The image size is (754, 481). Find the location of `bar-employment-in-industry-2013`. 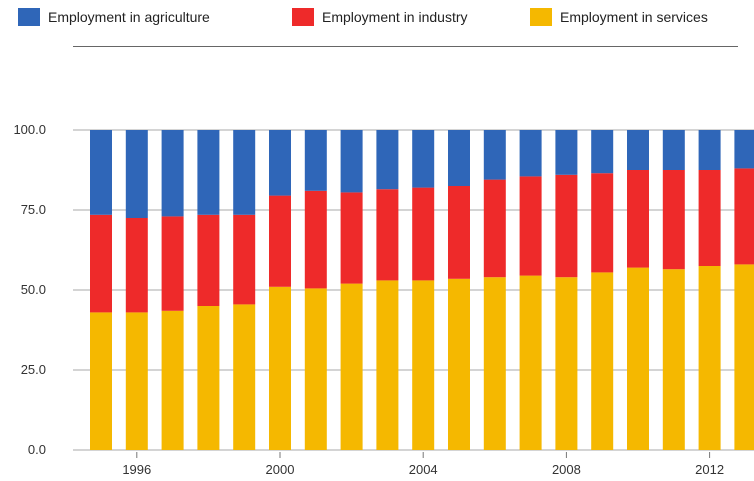

bar-employment-in-industry-2013 is located at coordinates (744, 216).